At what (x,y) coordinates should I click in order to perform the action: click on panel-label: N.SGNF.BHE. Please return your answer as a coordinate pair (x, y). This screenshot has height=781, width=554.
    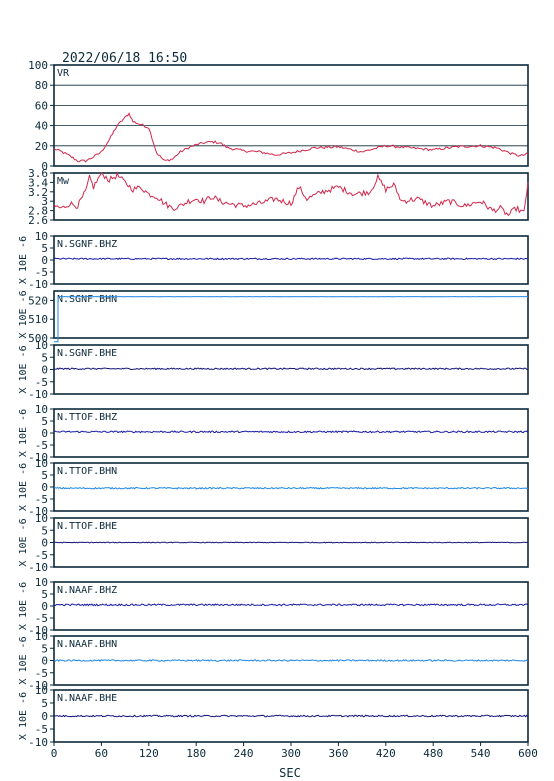
    Looking at the image, I should click on (87, 353).